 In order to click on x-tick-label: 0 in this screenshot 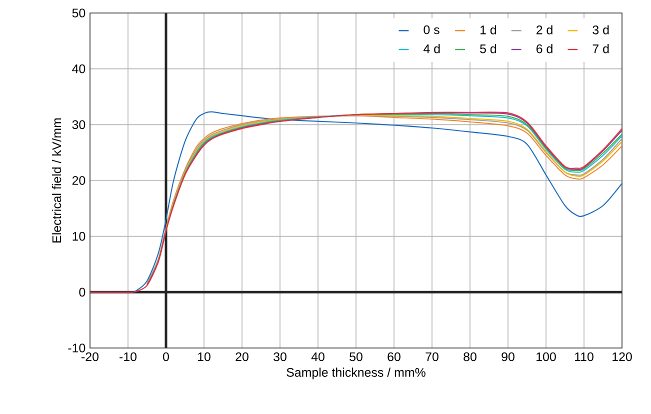, I will do `click(166, 357)`.